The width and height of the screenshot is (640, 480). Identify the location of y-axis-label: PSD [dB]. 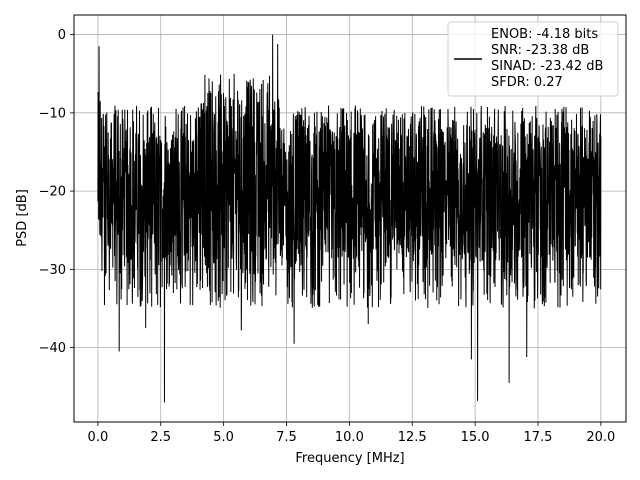
(22, 218).